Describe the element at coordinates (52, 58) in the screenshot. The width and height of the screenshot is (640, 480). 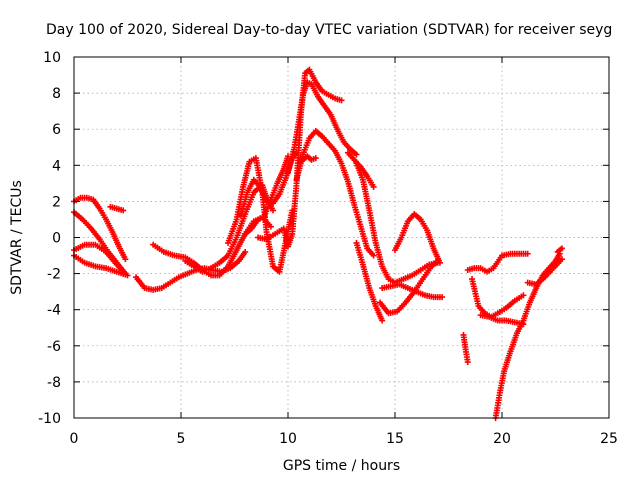
I see `y-tick-label: 10` at that location.